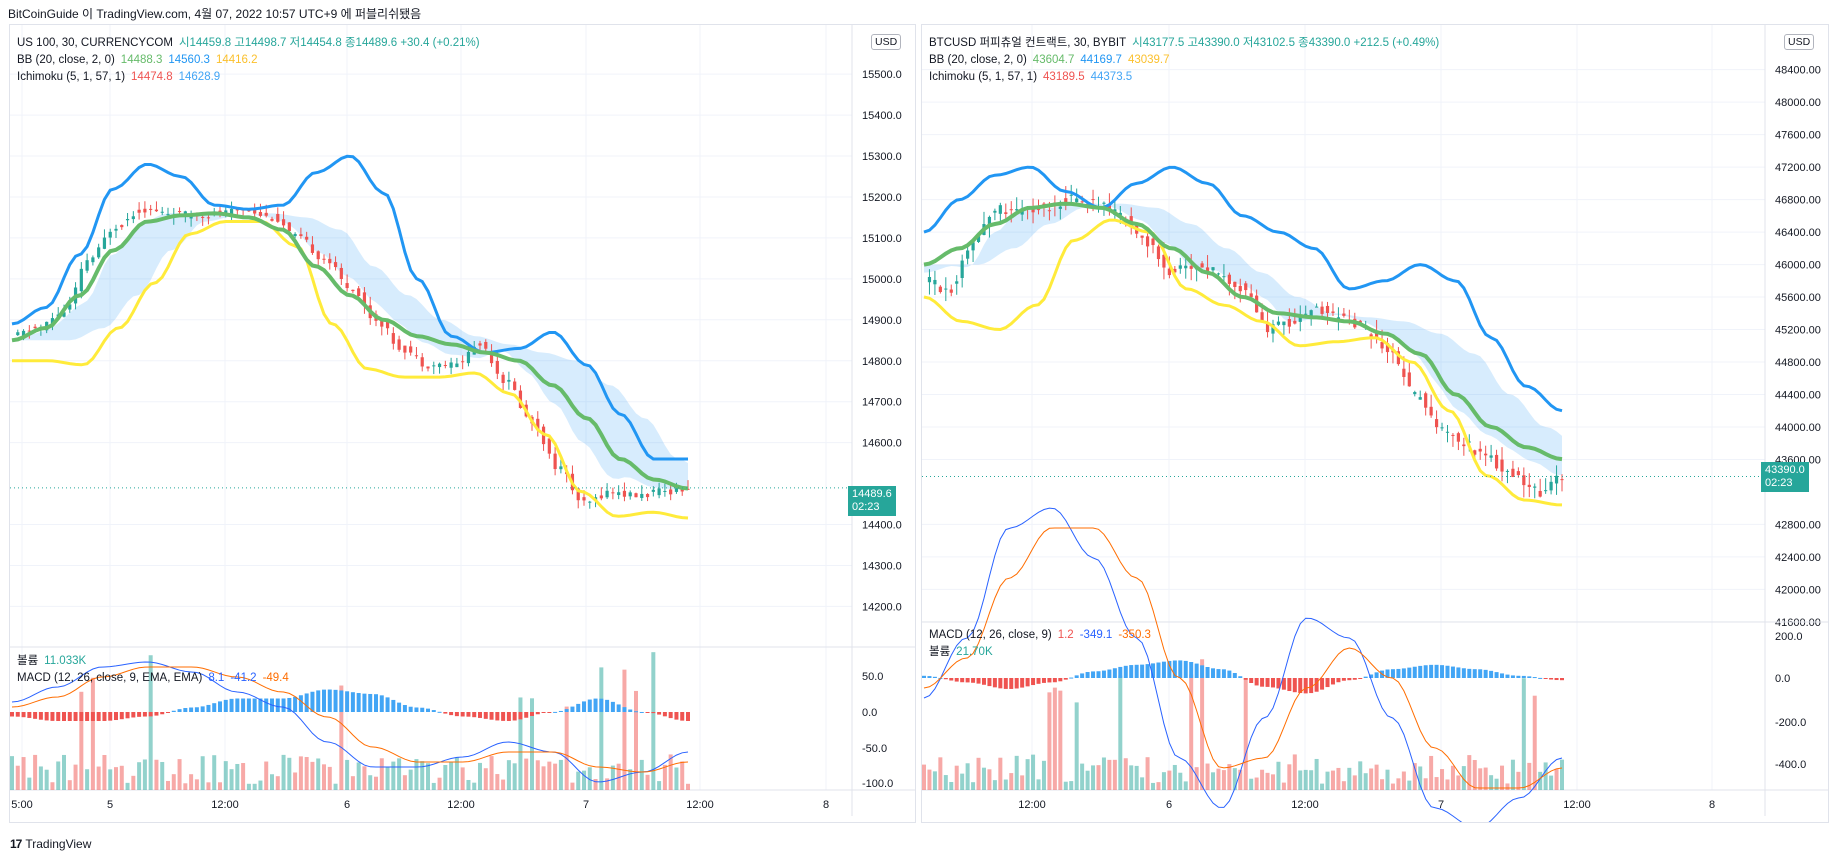 This screenshot has width=1837, height=853. Describe the element at coordinates (50, 844) in the screenshot. I see `tradingview-footer: 17 TradingView` at that location.